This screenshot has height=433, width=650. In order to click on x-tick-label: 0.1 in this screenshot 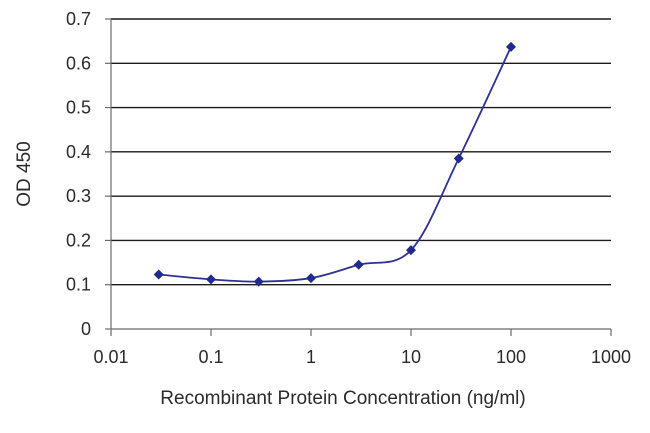, I will do `click(210, 357)`.